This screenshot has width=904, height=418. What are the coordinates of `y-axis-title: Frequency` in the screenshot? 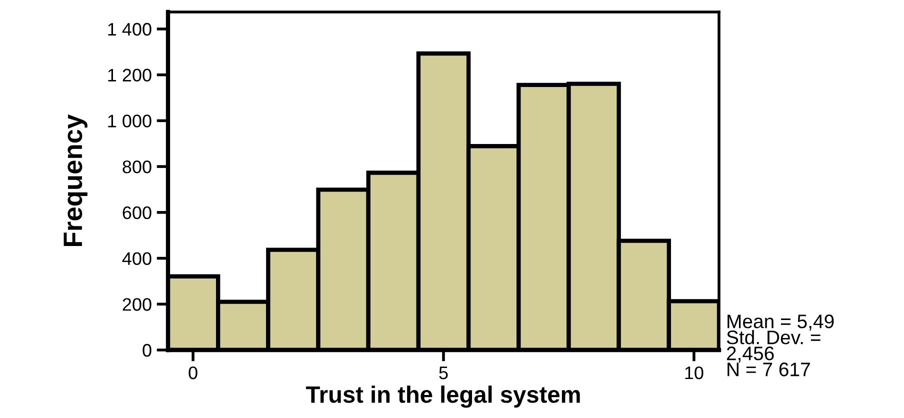 It's located at (76, 180).